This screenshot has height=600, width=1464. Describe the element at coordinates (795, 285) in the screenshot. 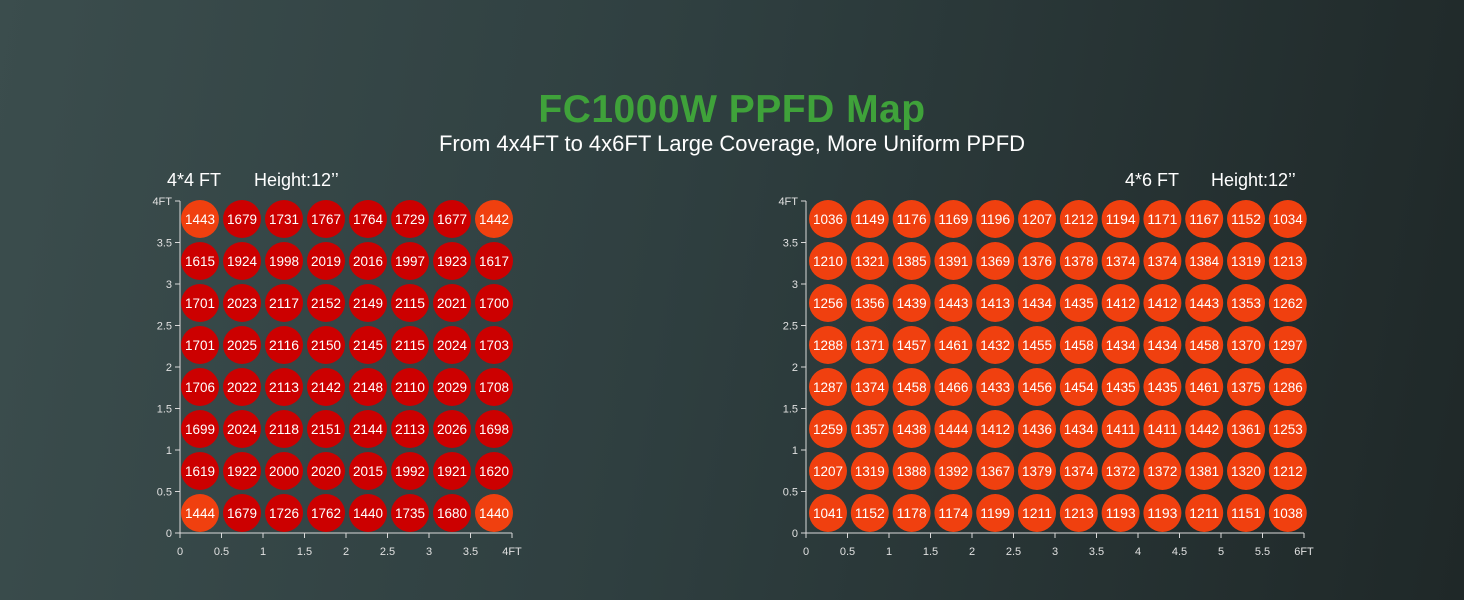

I see `chart2-y-tick-label: 3` at that location.